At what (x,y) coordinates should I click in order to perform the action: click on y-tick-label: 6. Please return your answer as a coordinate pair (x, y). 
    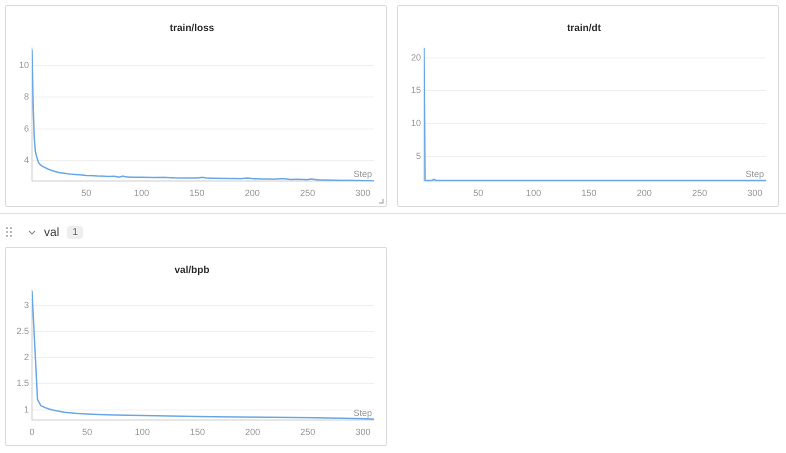
    Looking at the image, I should click on (26, 128).